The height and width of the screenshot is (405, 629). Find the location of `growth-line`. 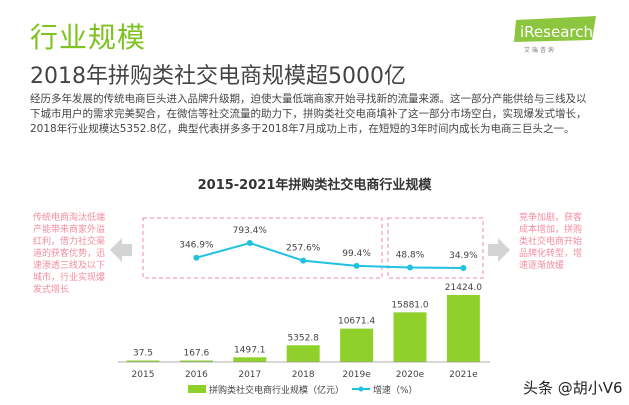

growth-line is located at coordinates (330, 255).